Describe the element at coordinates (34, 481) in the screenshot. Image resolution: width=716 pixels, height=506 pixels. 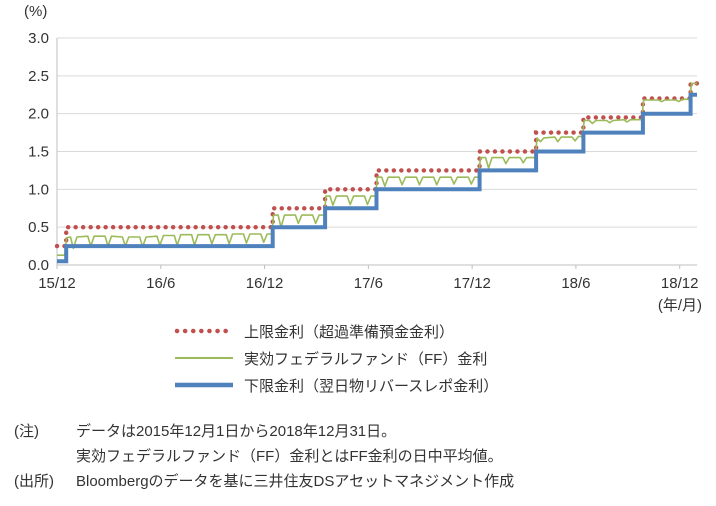
I see `source-label: (出所)` at that location.